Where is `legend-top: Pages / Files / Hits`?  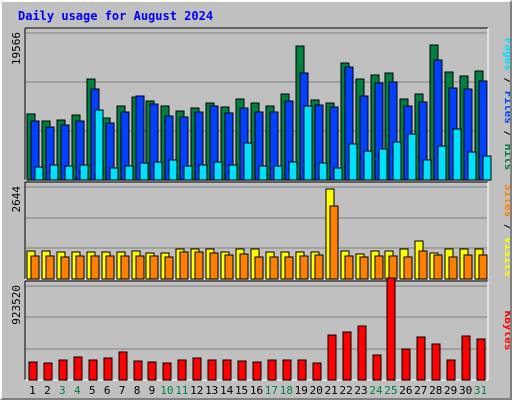
legend-top: Pages / Files / Hits is located at coordinates (506, 104).